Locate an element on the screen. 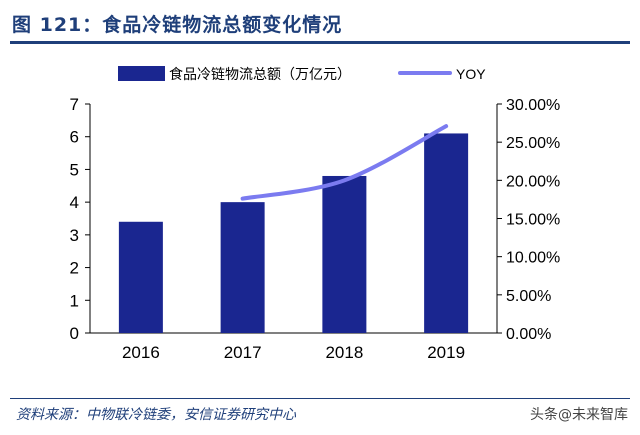 The height and width of the screenshot is (435, 640). y-tick-label-left: 2 is located at coordinates (74, 268).